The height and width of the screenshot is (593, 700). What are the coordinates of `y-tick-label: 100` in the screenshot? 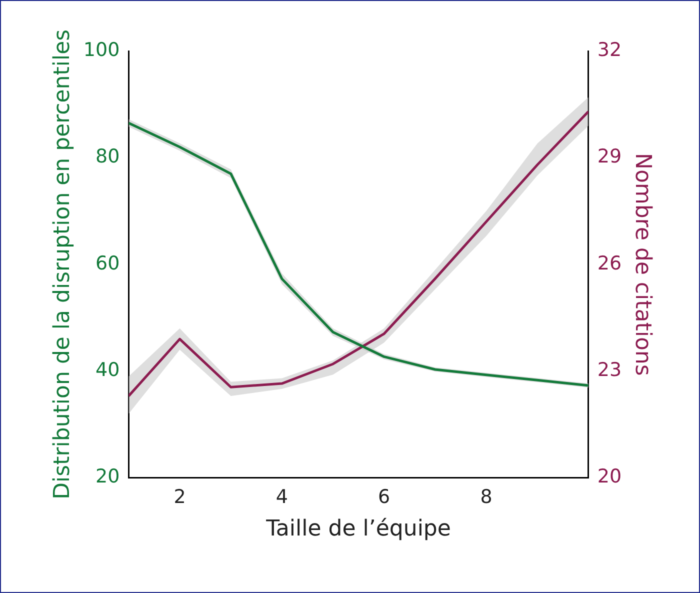 It's located at (101, 49).